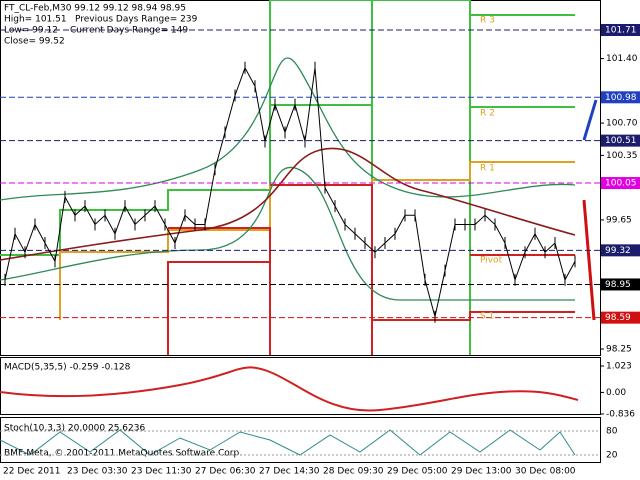 This screenshot has width=640, height=480. I want to click on level-box-label: 100.05, so click(621, 184).